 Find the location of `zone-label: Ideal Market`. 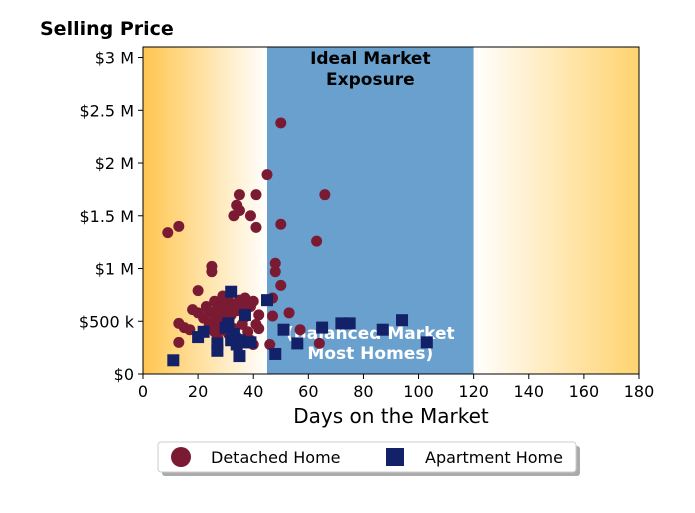

zone-label: Ideal Market is located at coordinates (370, 59).